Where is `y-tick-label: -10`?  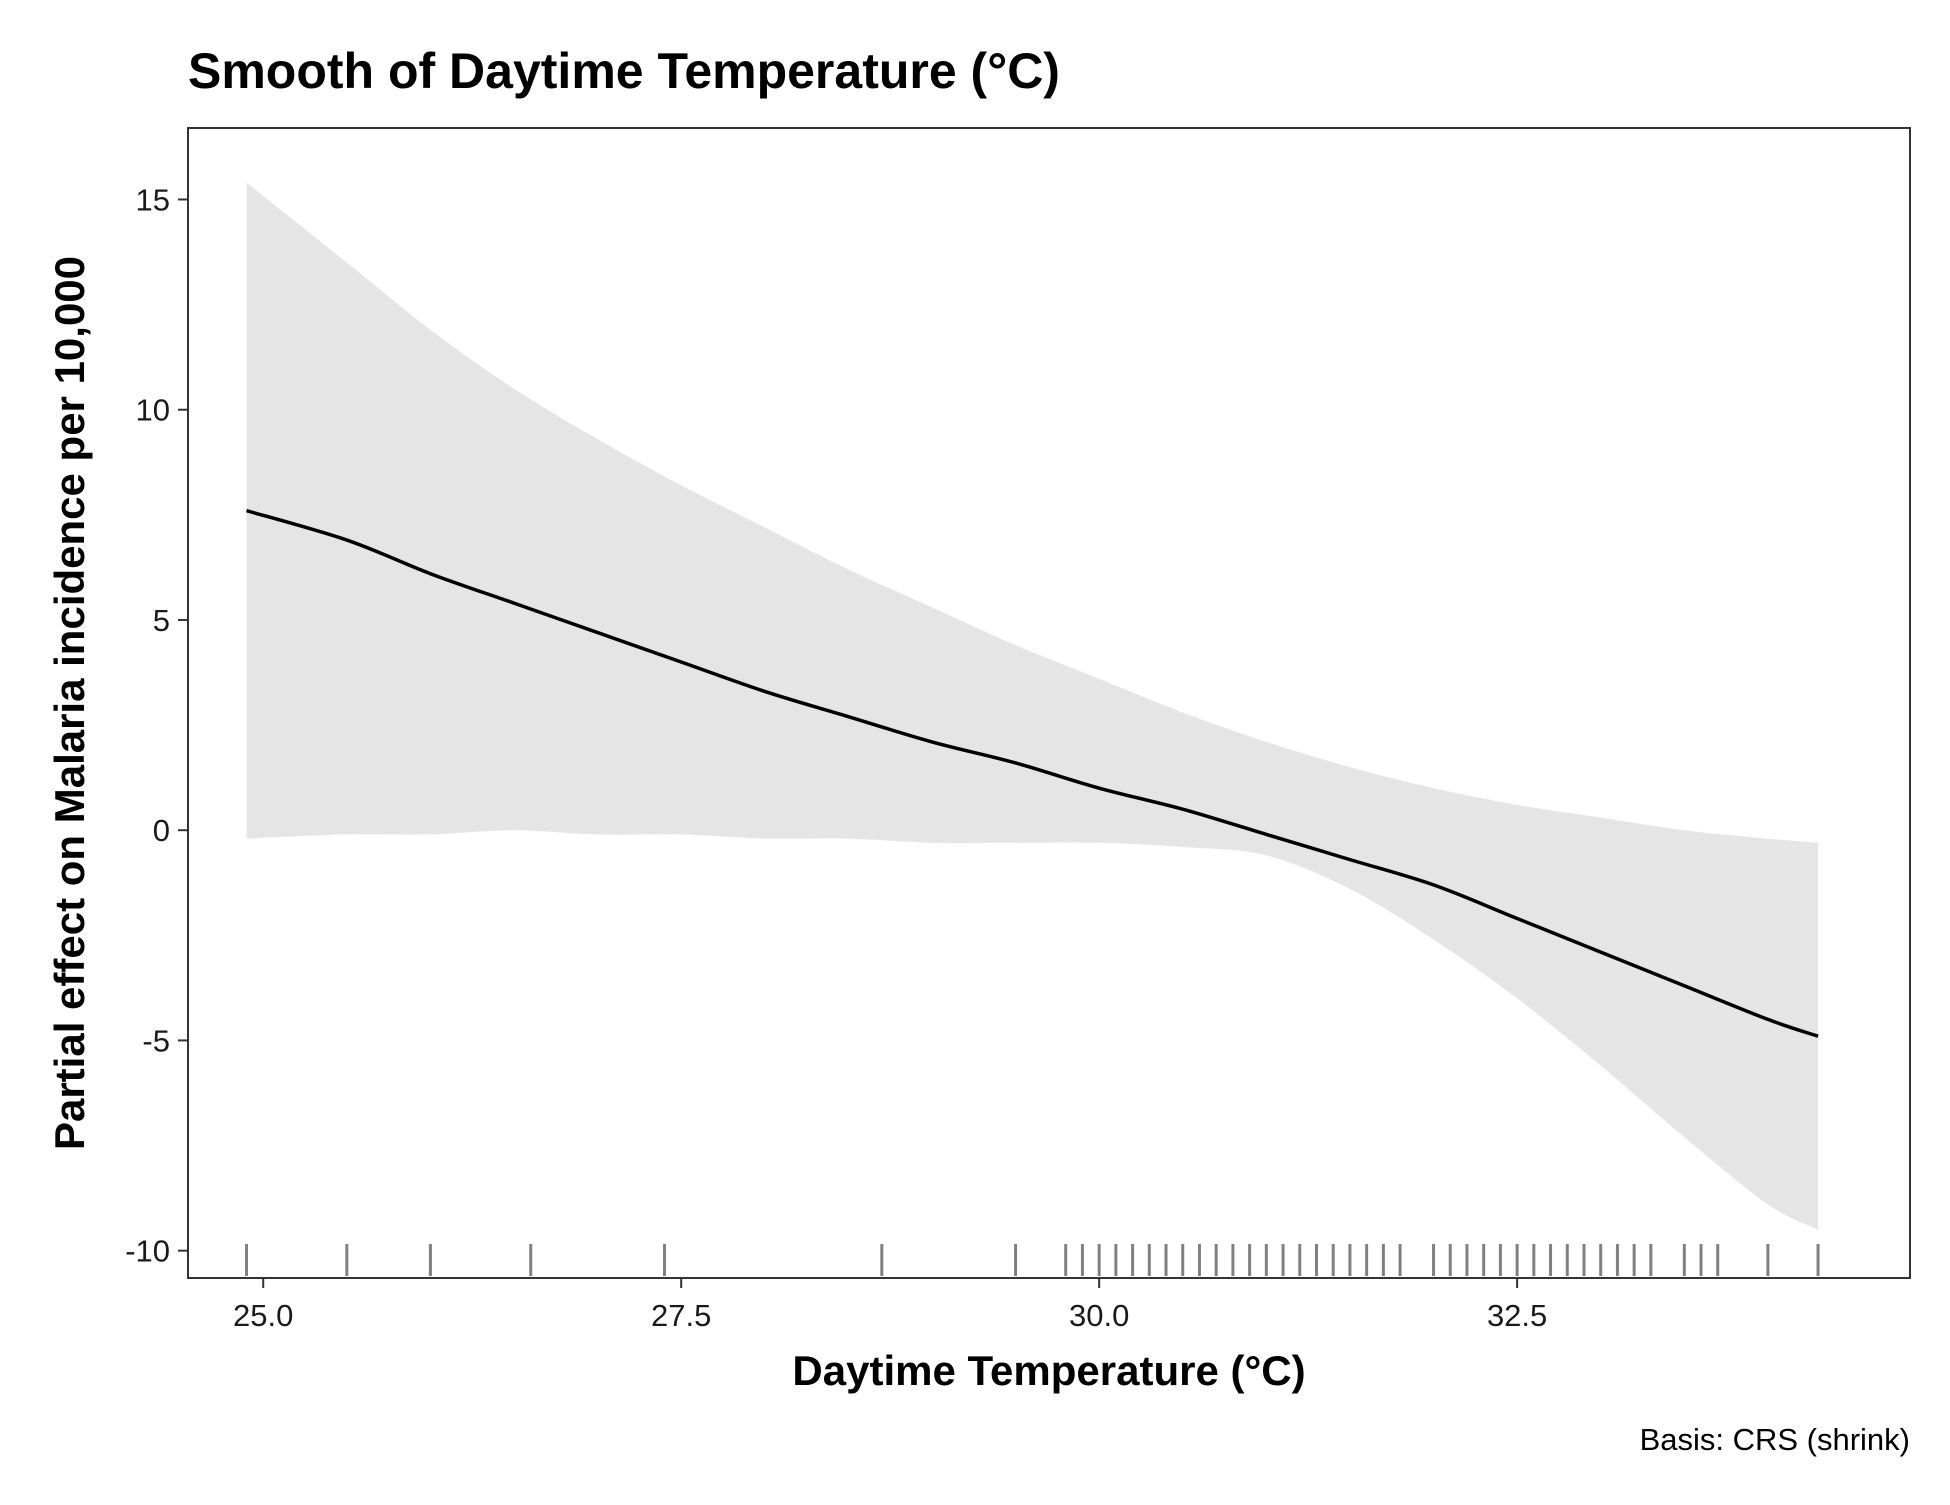 y-tick-label: -10 is located at coordinates (147, 1251).